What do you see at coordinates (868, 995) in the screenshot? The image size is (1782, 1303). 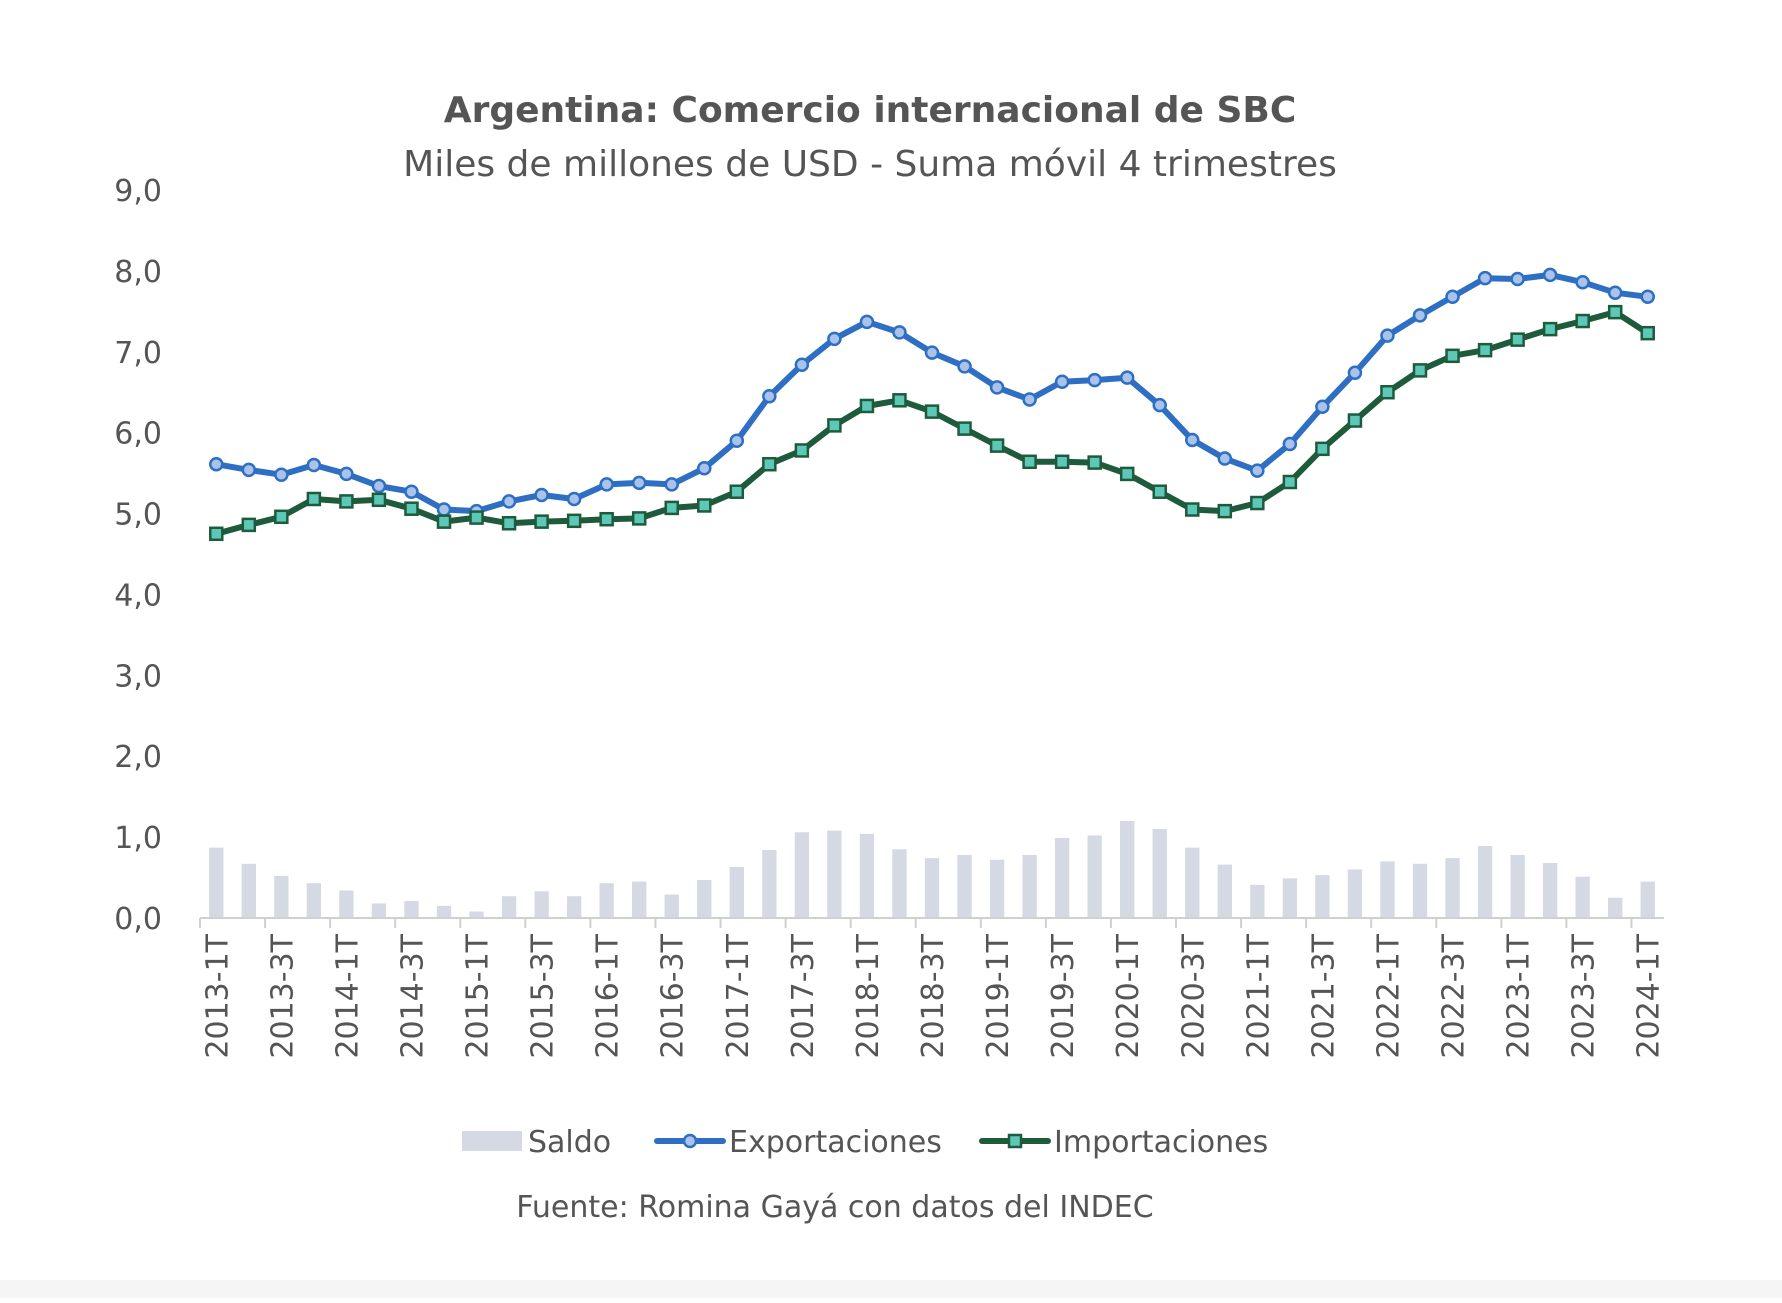 I see `x-tick-label: 2018-1T` at bounding box center [868, 995].